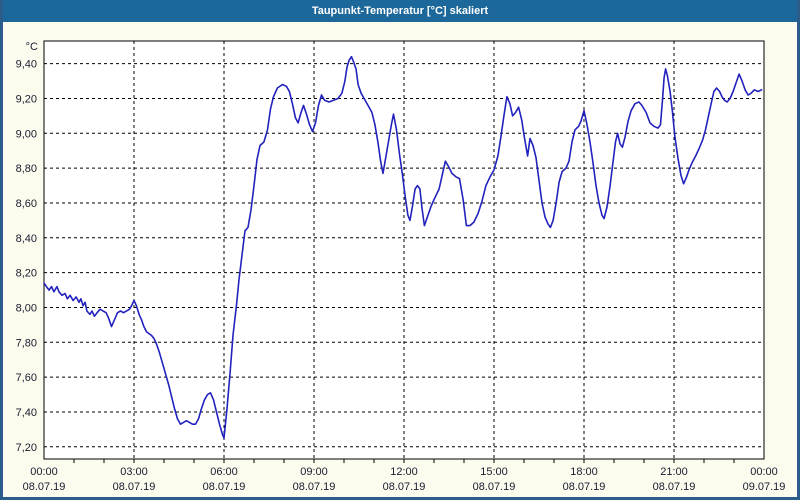  I want to click on y-tick-label: 9,20, so click(26, 99).